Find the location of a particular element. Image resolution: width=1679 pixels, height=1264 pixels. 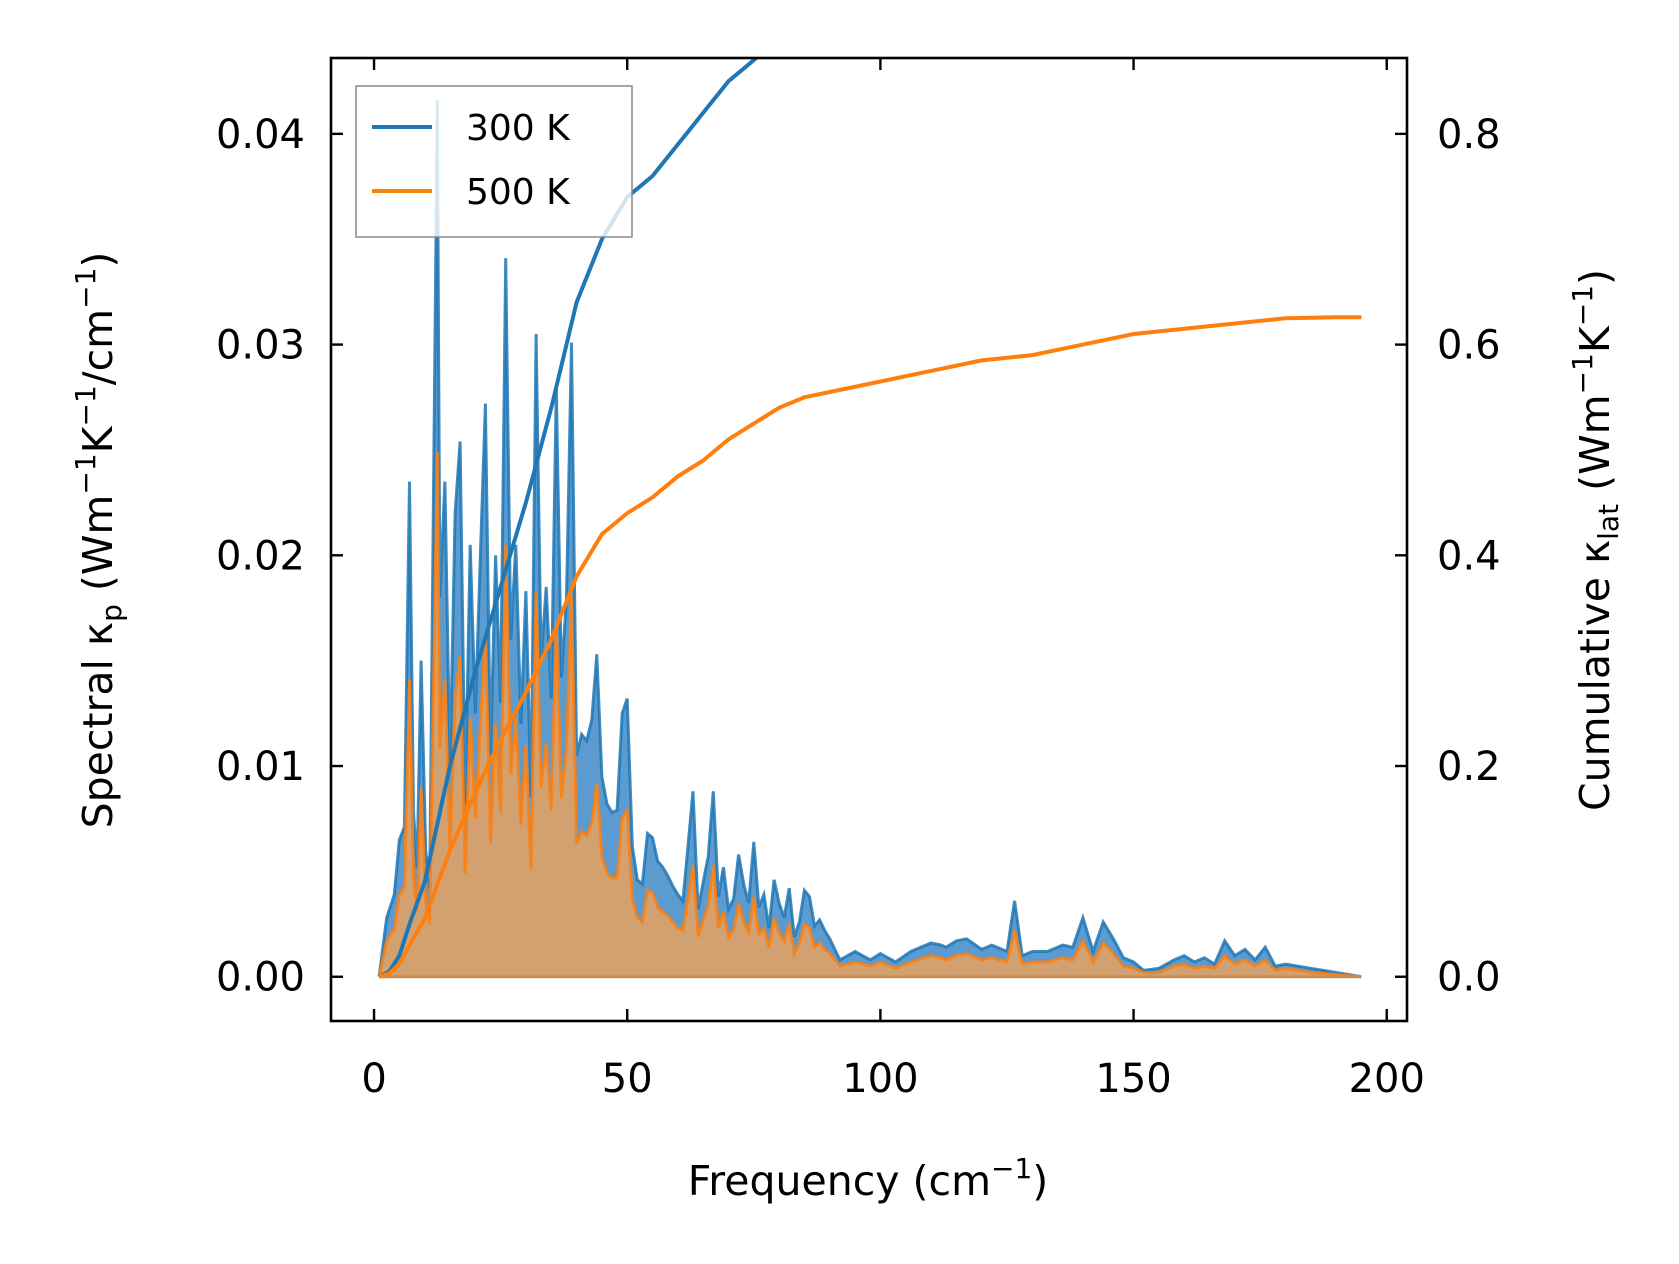

label-part: lat is located at coordinates (1608, 522).